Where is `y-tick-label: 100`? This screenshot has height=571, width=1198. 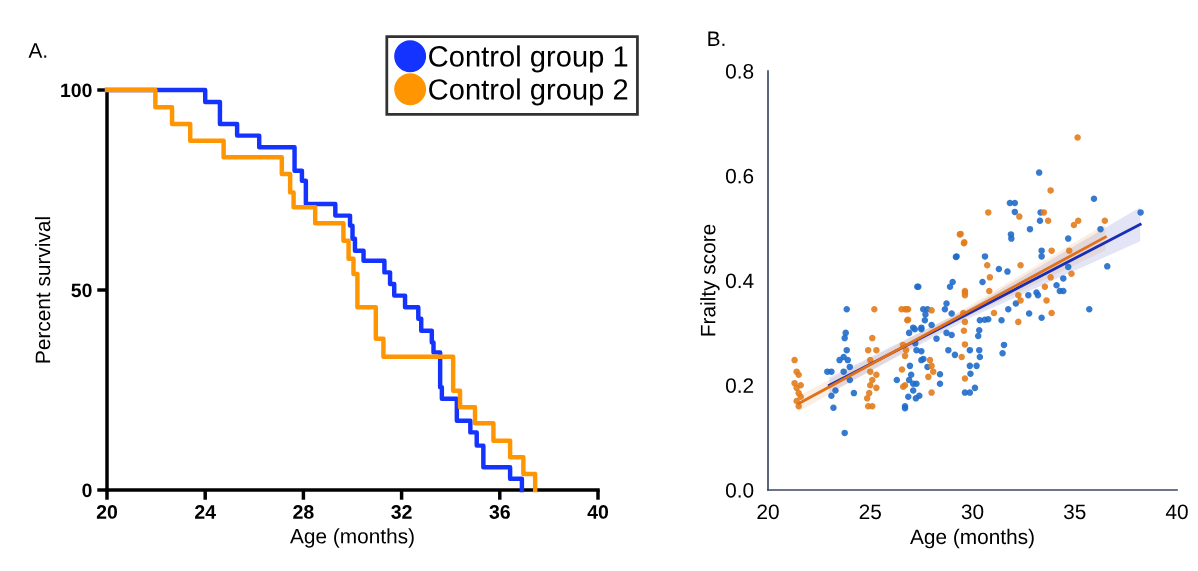
y-tick-label: 100 is located at coordinates (76, 90).